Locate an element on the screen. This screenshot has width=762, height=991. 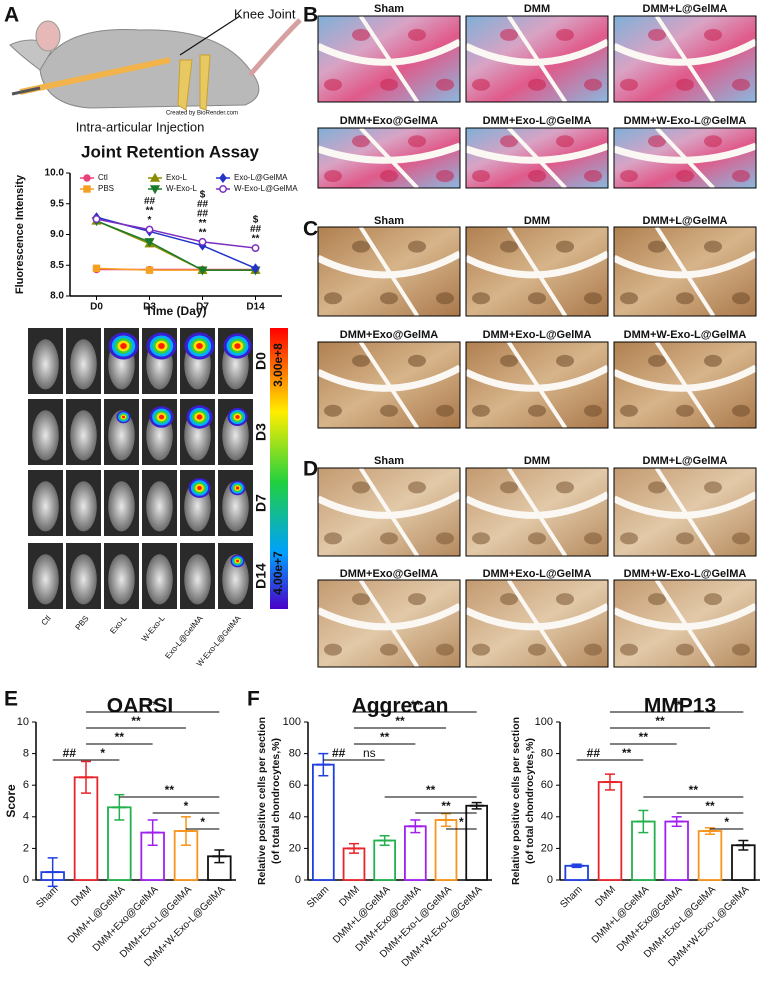
y-tick-label: 100 is located at coordinates (544, 722).